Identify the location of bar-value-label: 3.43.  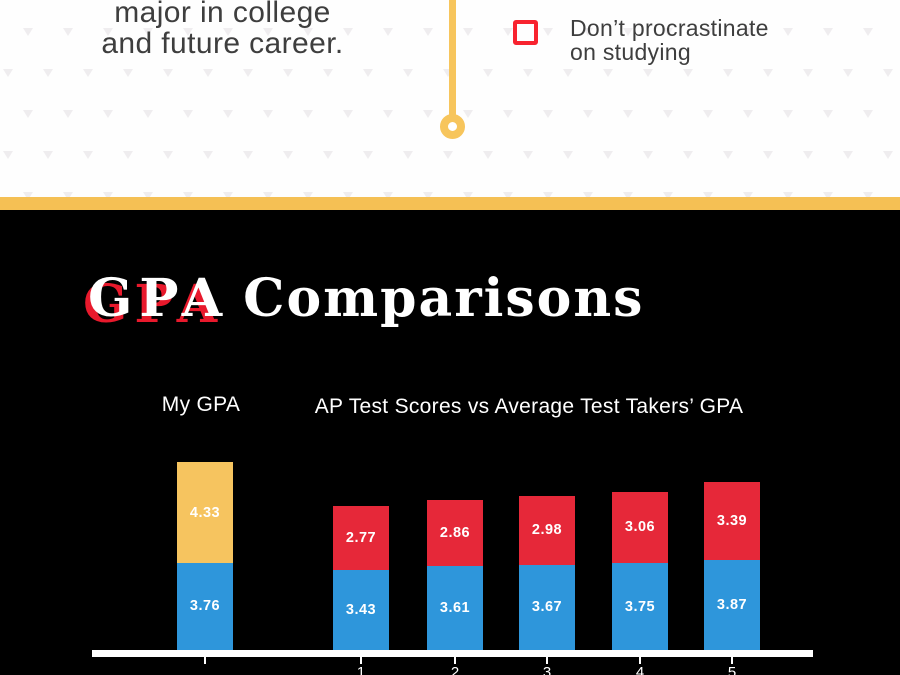
(361, 610).